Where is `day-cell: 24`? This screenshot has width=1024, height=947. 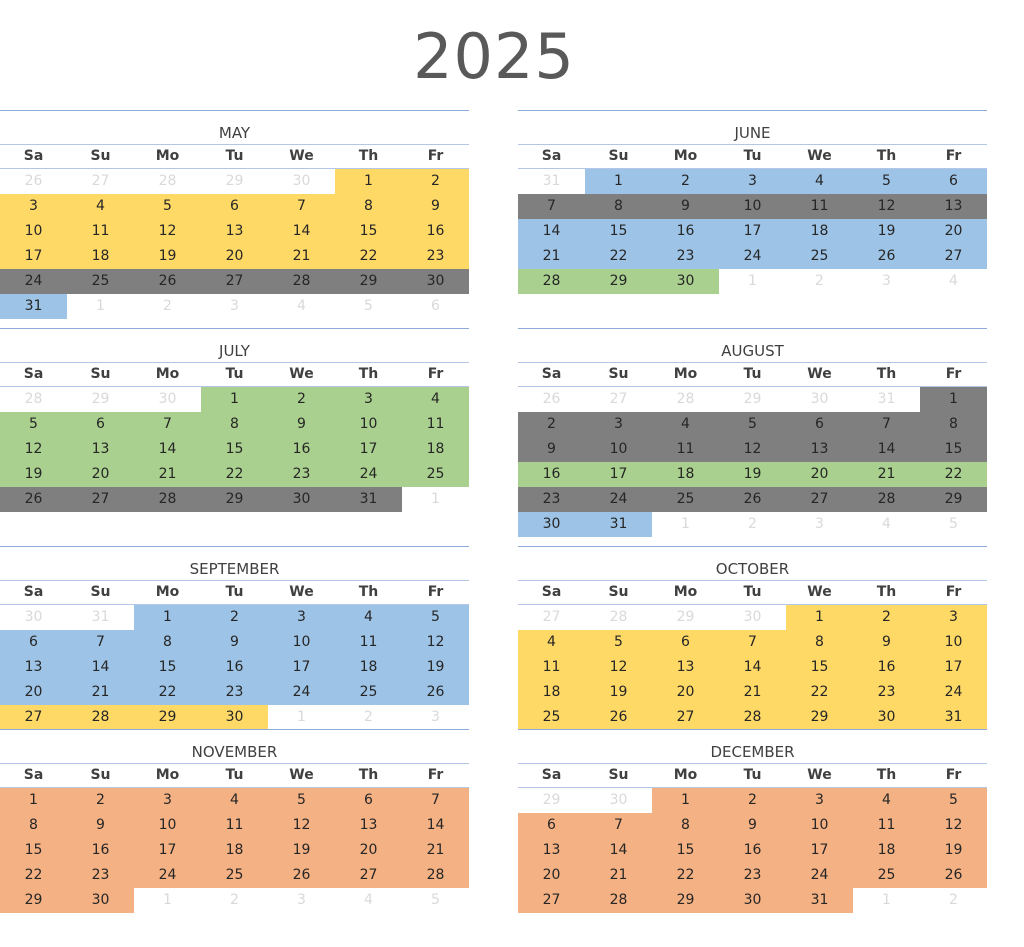 day-cell: 24 is located at coordinates (752, 256).